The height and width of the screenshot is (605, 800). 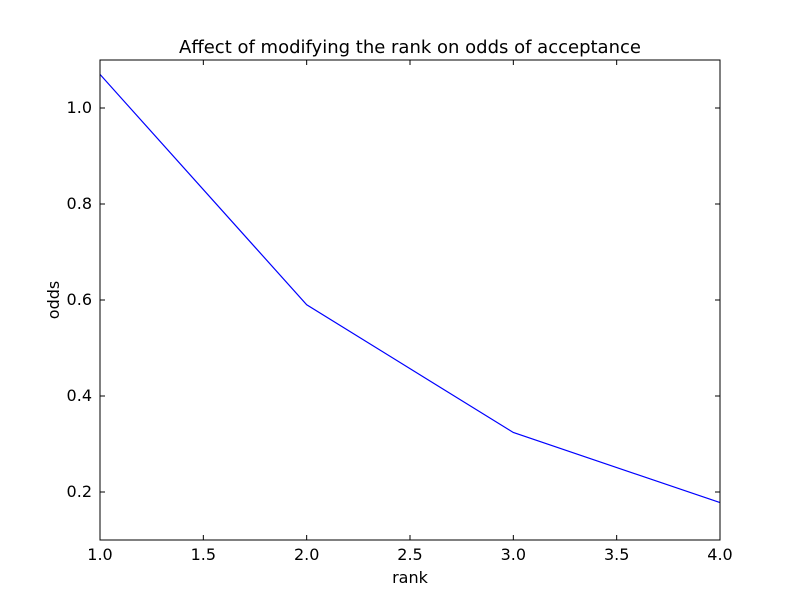 I want to click on x-tick-label: 2.0, so click(x=306, y=554).